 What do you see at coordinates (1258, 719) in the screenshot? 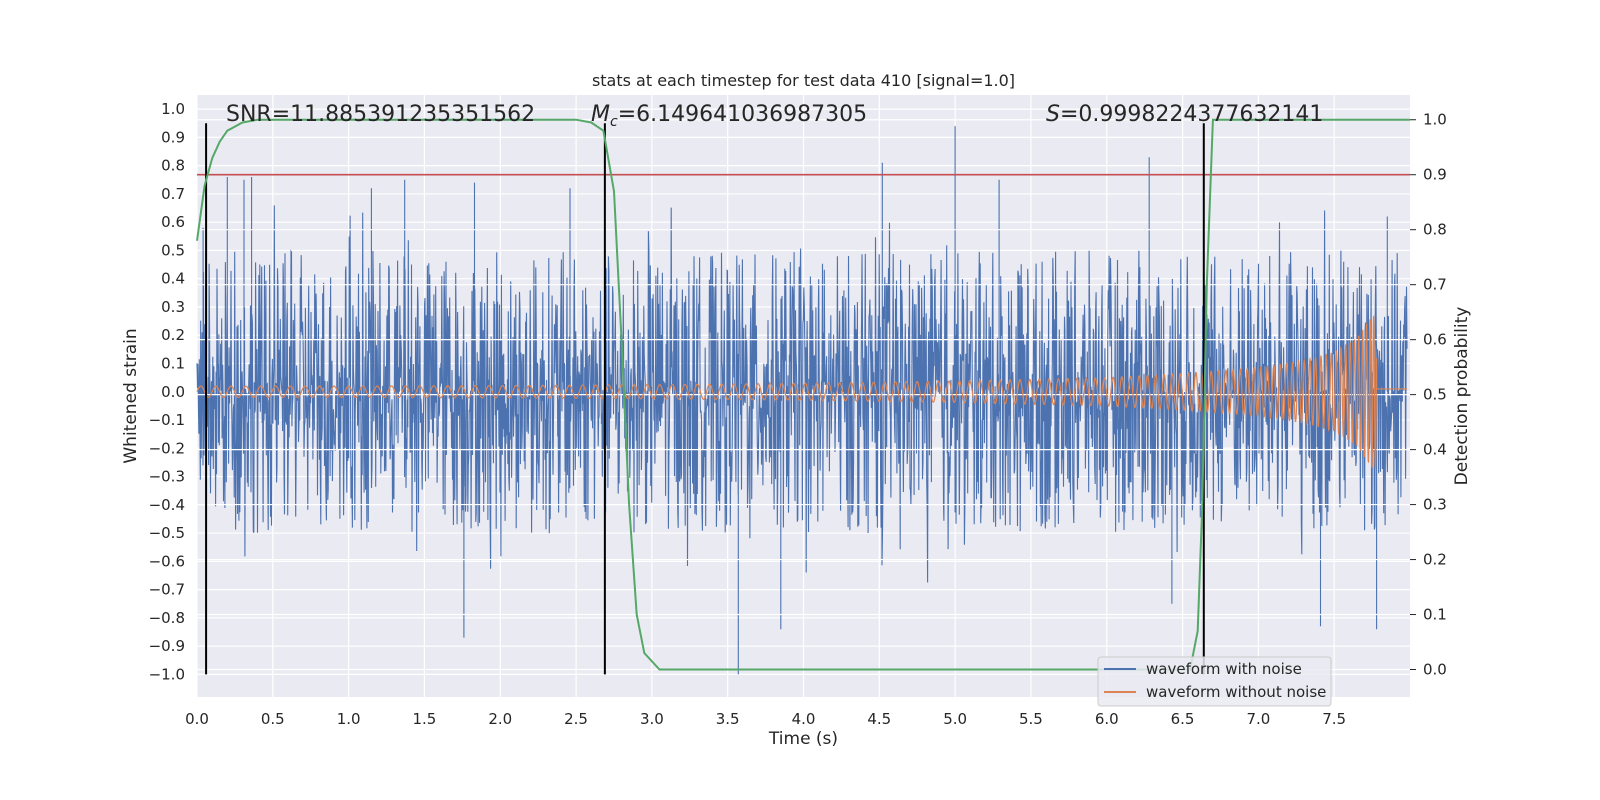
I see `x-tick-14: 7.0` at bounding box center [1258, 719].